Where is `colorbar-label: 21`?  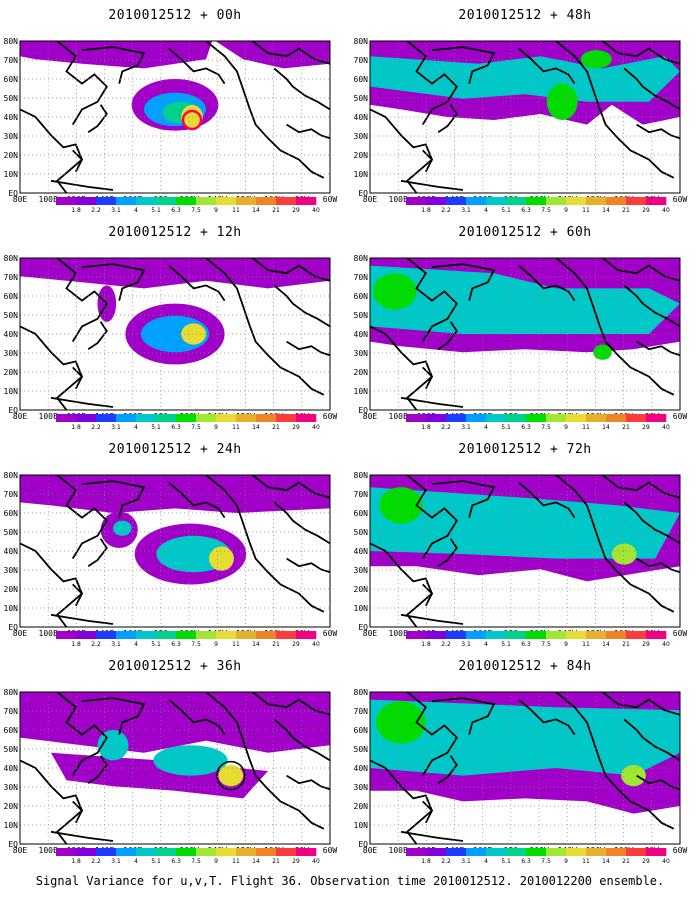 colorbar-label: 21 is located at coordinates (626, 861).